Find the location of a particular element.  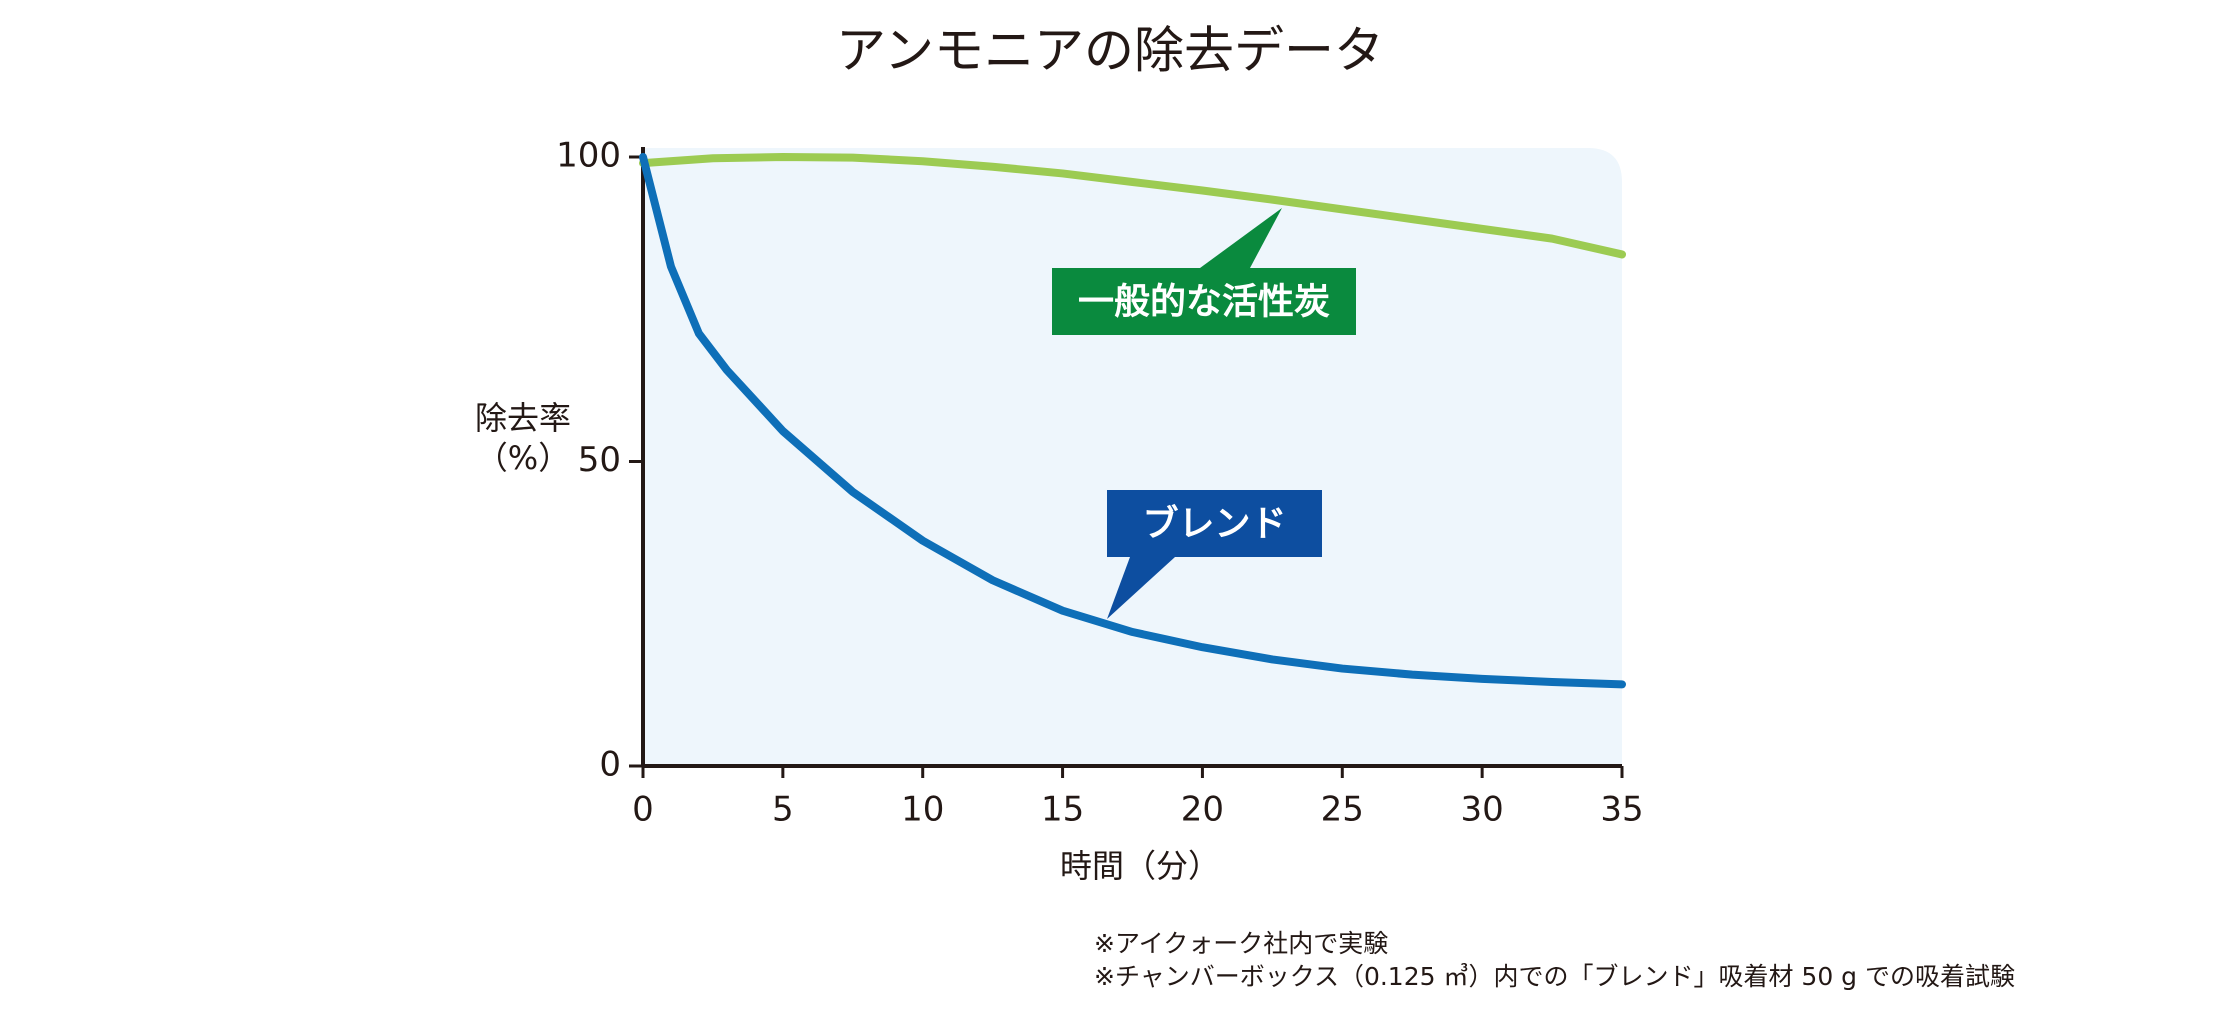

x-tick-label: 0 is located at coordinates (643, 810).